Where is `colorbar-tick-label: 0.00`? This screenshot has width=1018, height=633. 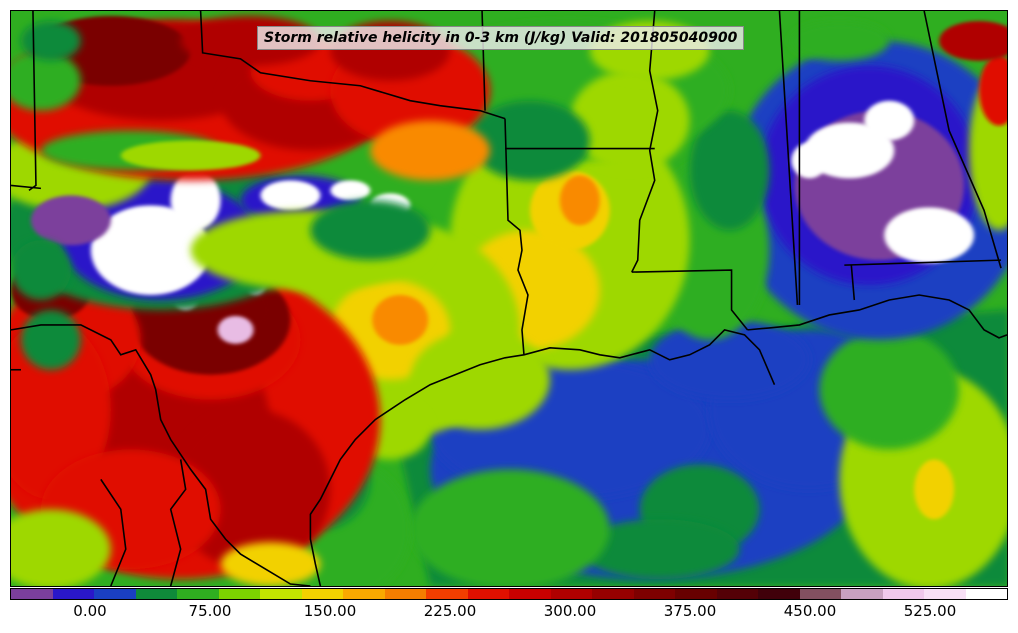
colorbar-tick-label: 0.00 is located at coordinates (90, 611).